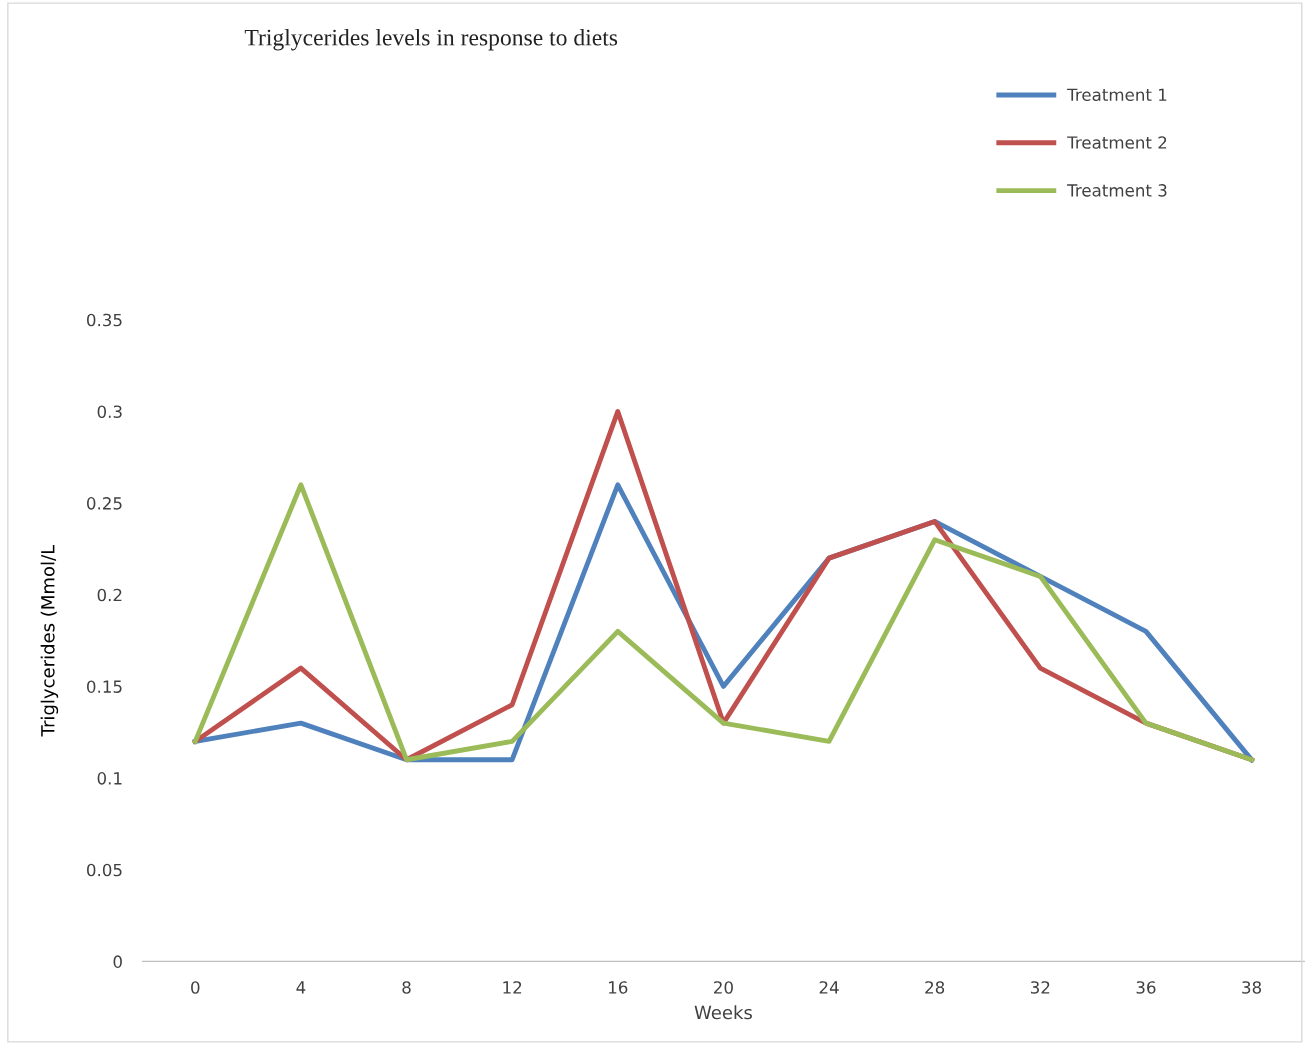 This screenshot has height=1045, width=1307. What do you see at coordinates (109, 595) in the screenshot?
I see `y-tick-label: 0.2` at bounding box center [109, 595].